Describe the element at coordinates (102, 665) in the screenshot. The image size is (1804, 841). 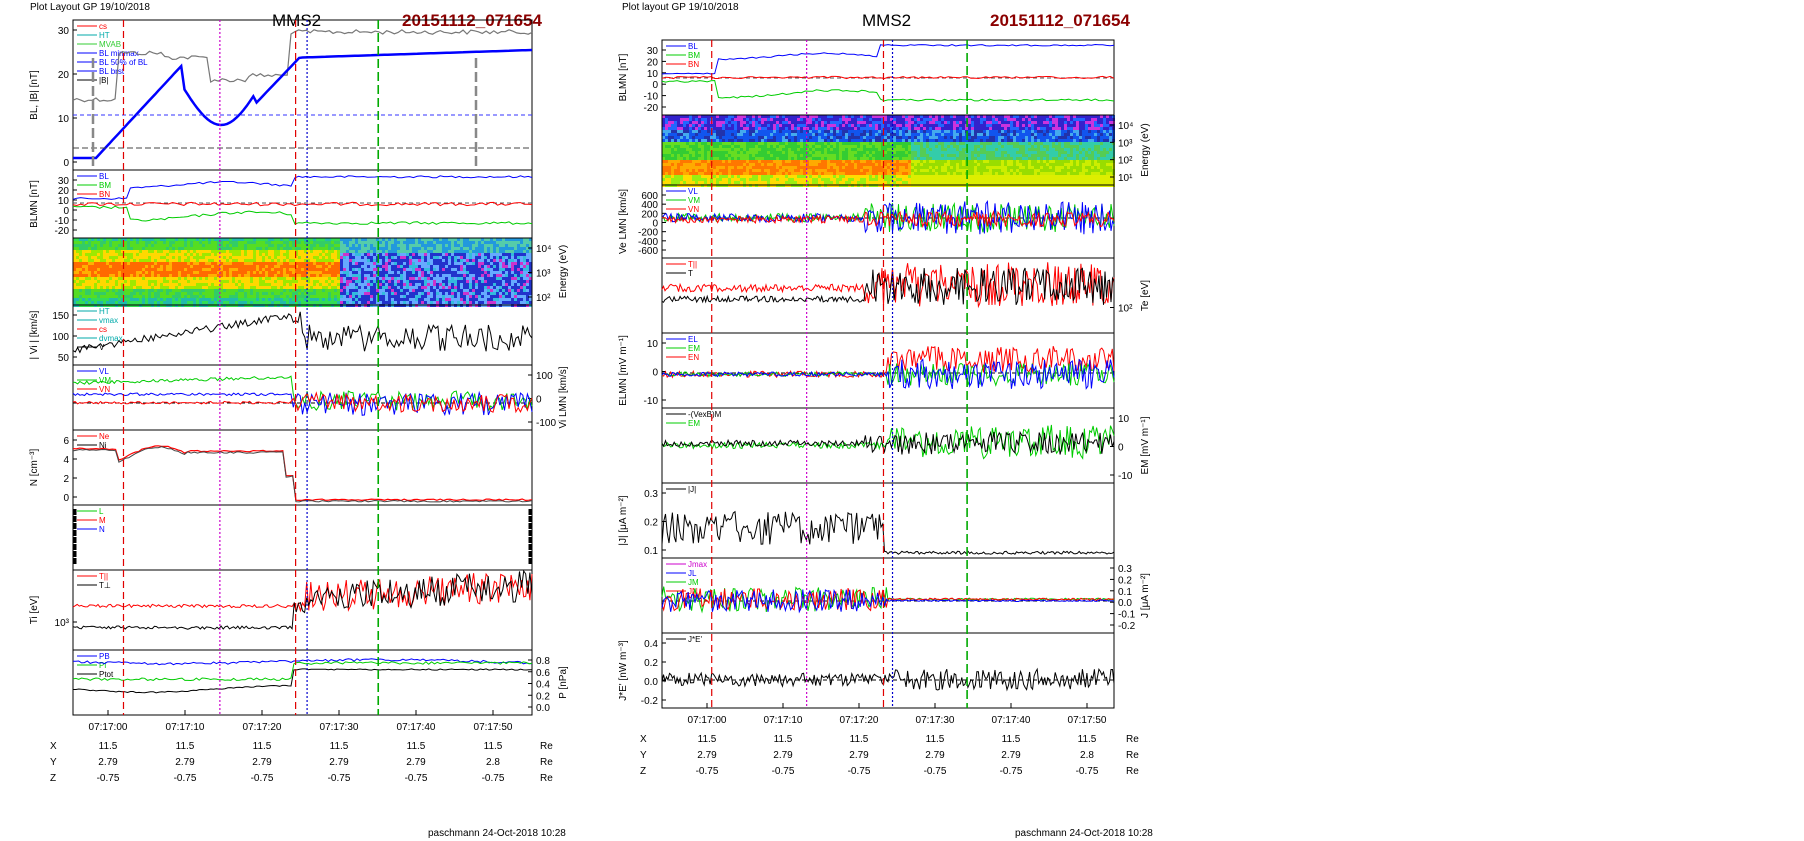
I see `left-panel-8-legend-label: Pi` at that location.